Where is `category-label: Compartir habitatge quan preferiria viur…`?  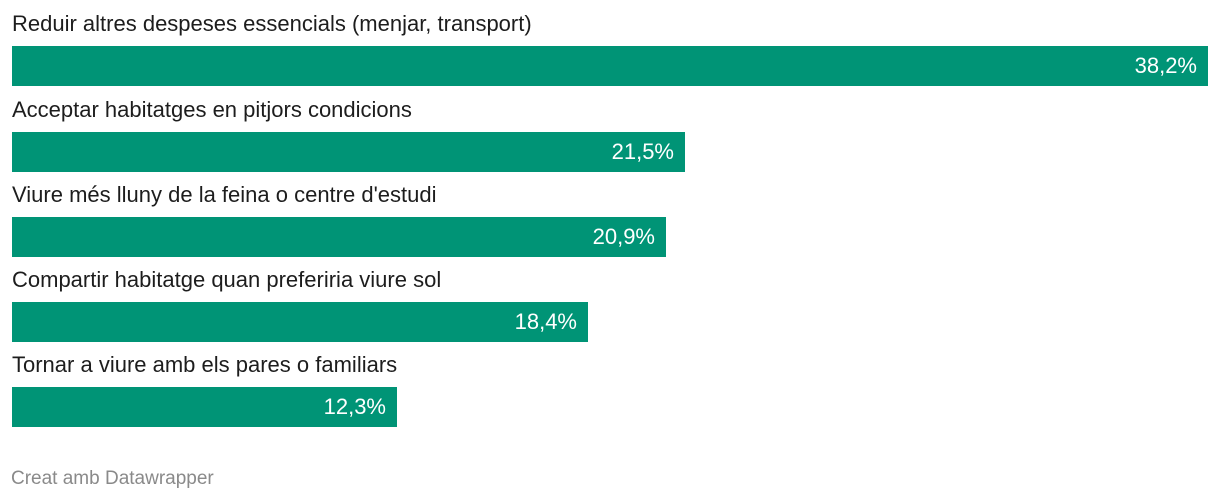
category-label: Compartir habitatge quan preferiria viur… is located at coordinates (227, 279).